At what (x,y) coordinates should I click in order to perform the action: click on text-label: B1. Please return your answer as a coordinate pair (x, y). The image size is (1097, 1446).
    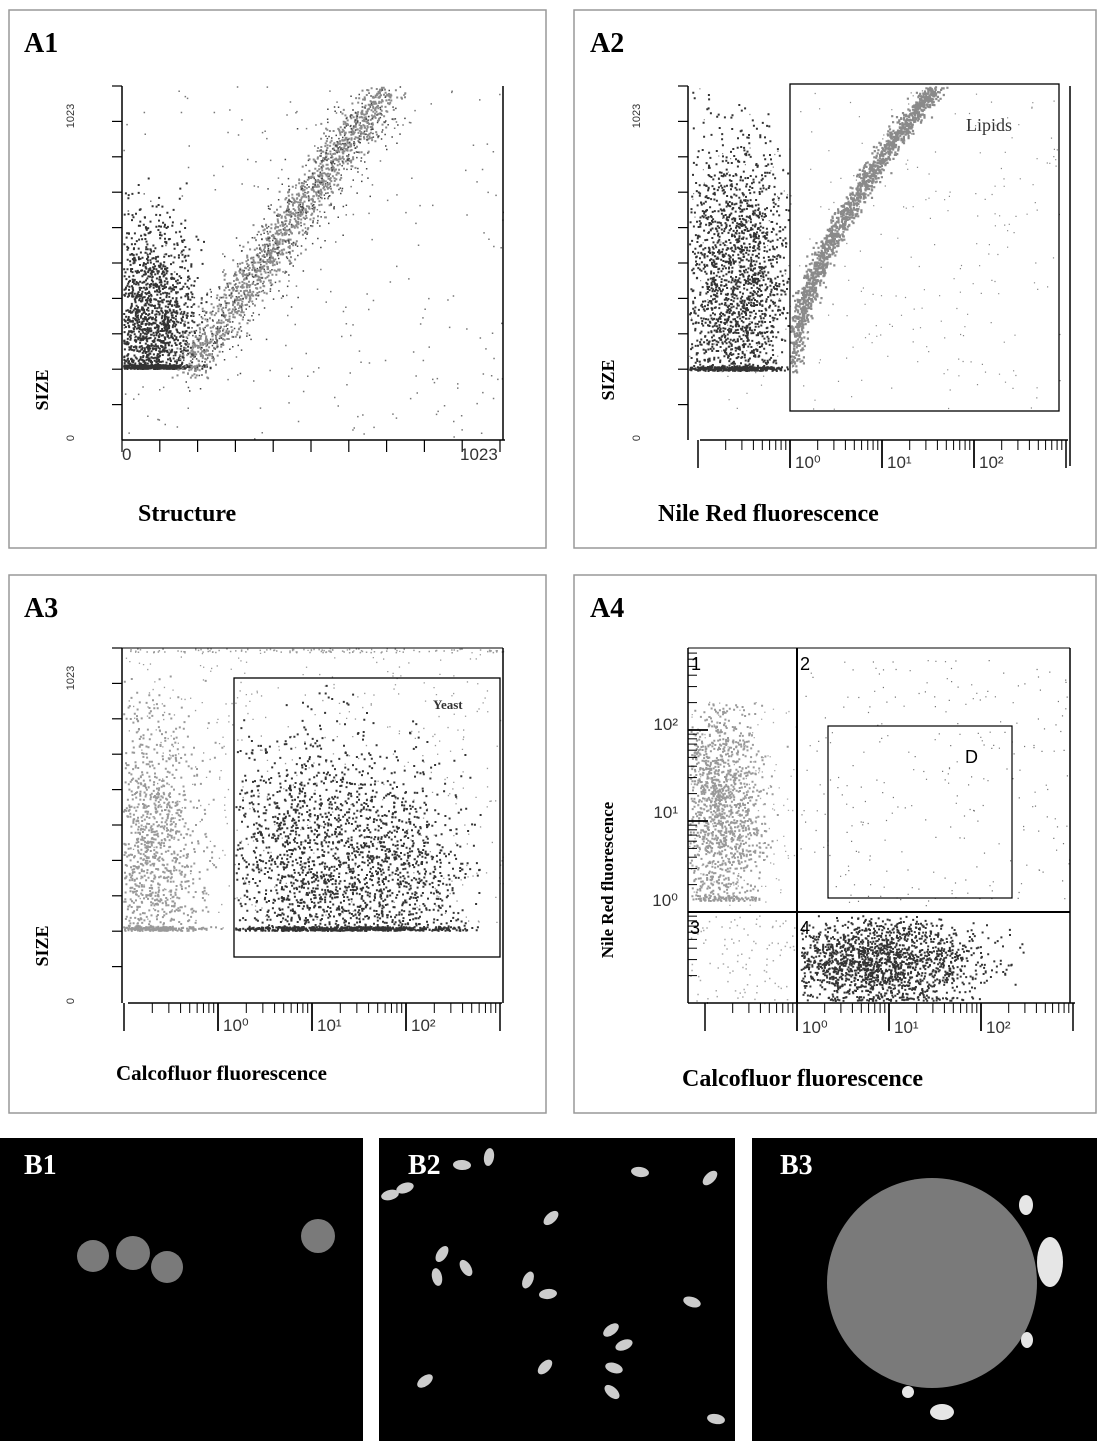
    Looking at the image, I should click on (40, 1165).